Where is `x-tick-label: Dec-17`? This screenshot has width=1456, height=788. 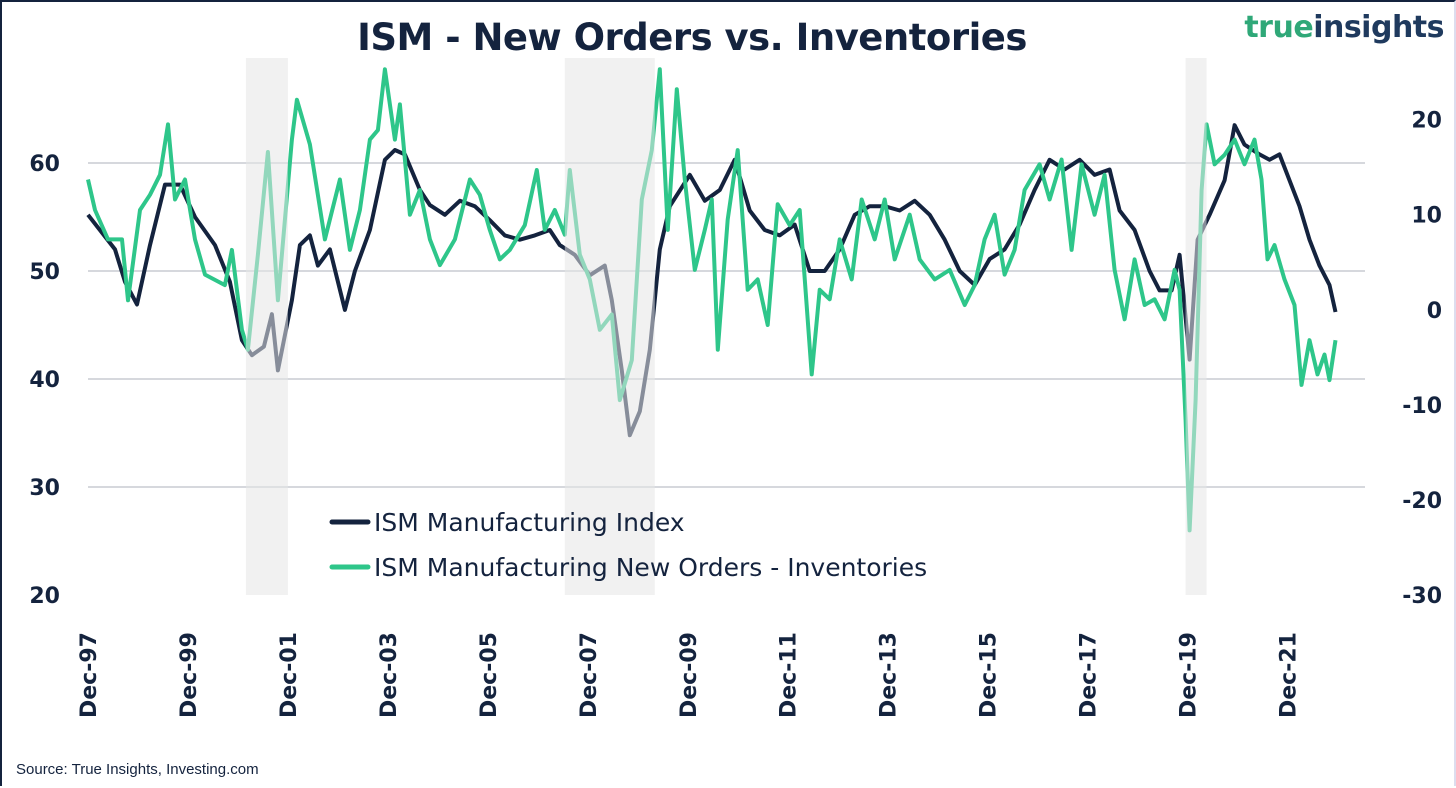
x-tick-label: Dec-17 is located at coordinates (1089, 675).